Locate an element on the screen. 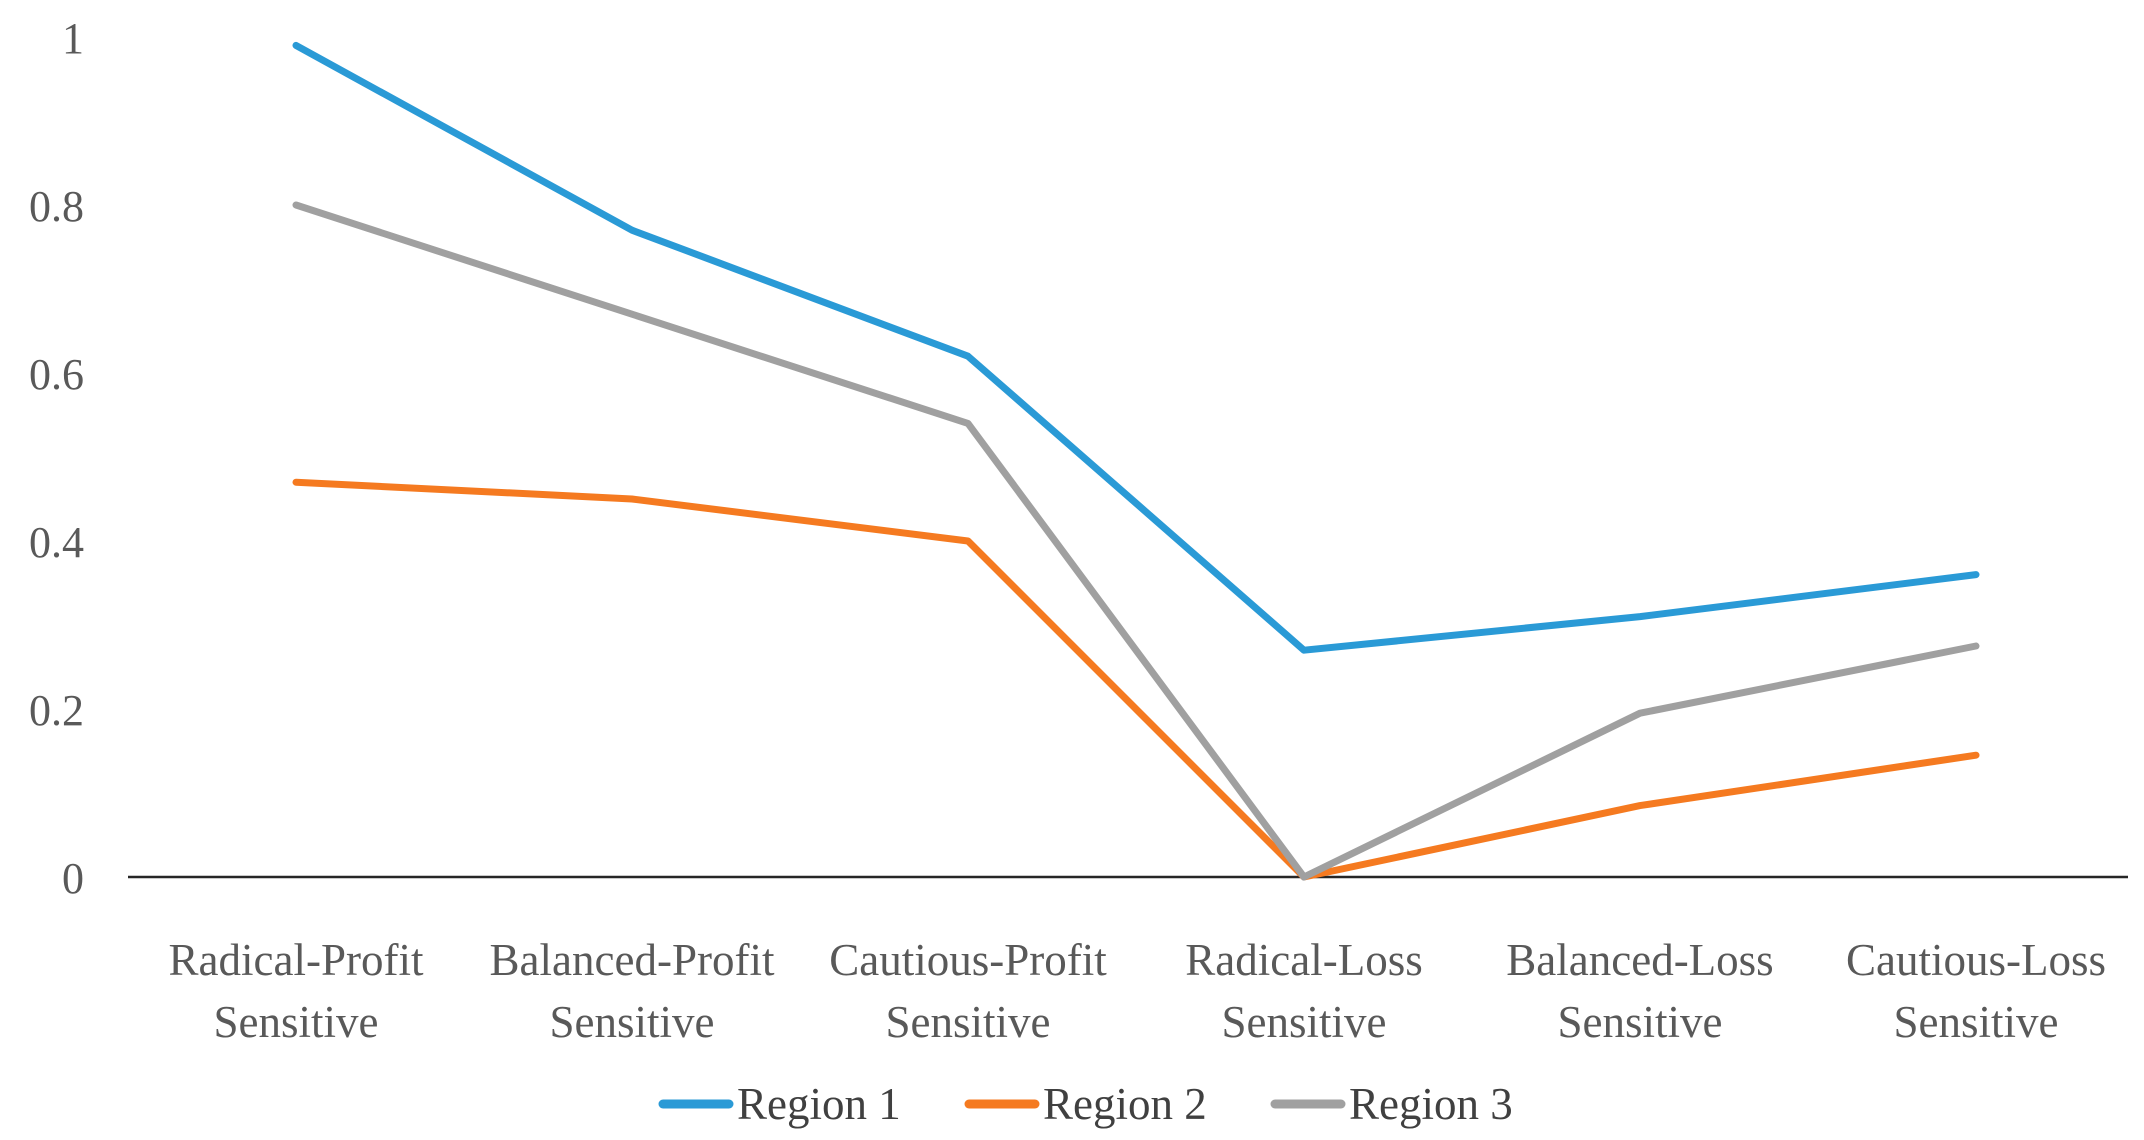  x-category-label-line: Cautious-Profit is located at coordinates (968, 960).